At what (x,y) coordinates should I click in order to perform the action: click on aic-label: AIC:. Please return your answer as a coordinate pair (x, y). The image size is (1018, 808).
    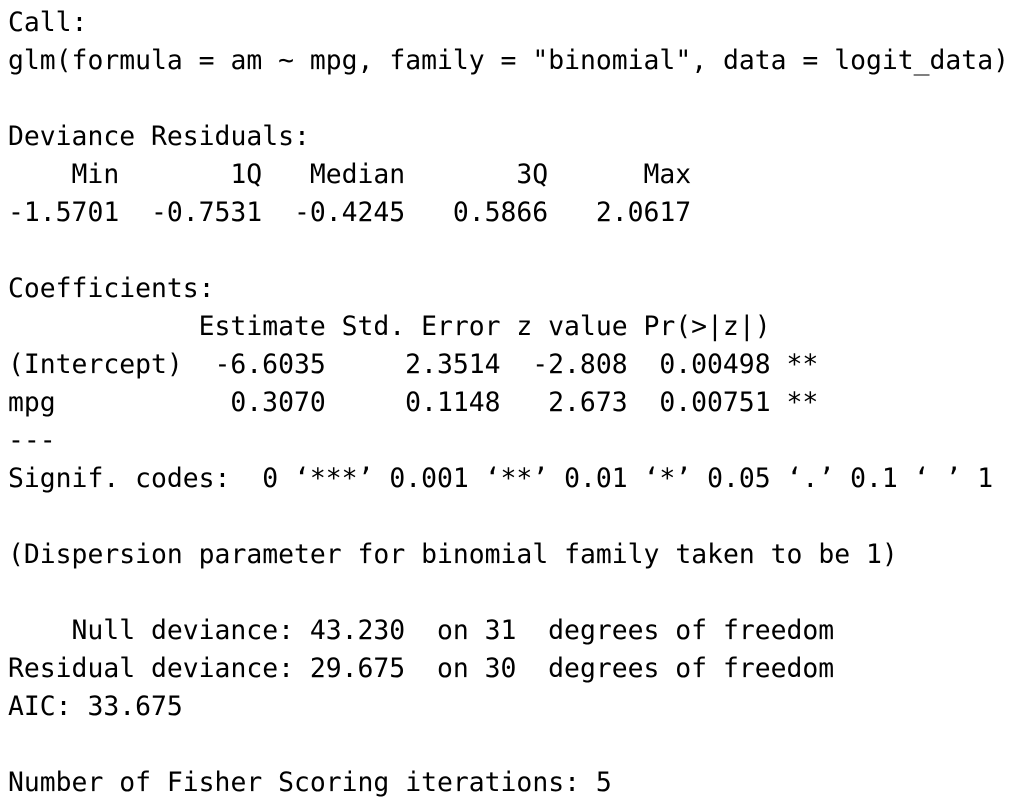
    Looking at the image, I should click on (40, 706).